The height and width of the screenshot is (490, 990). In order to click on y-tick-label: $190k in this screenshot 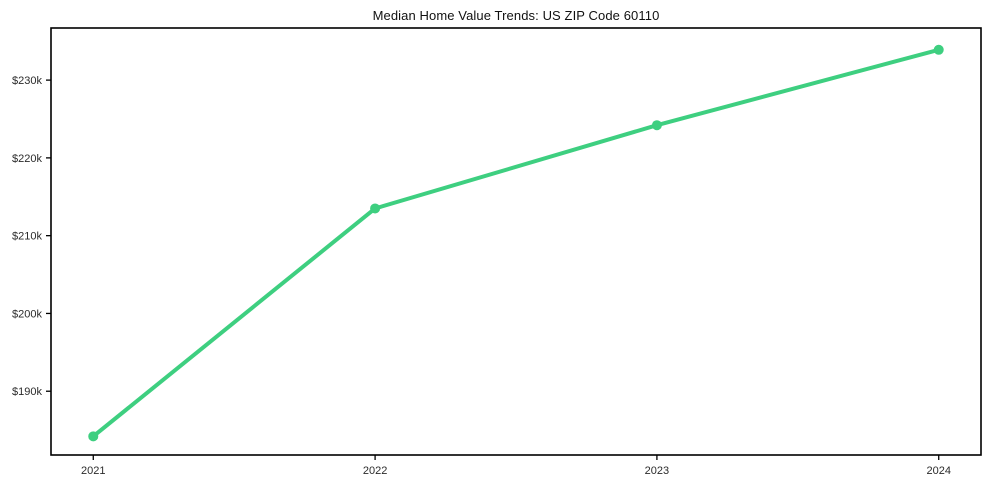, I will do `click(27, 392)`.